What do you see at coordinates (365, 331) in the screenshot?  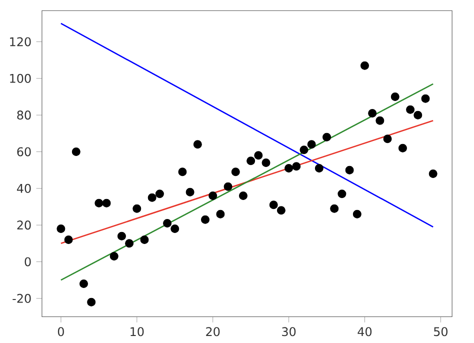 I see `x-tick-label: 40` at bounding box center [365, 331].